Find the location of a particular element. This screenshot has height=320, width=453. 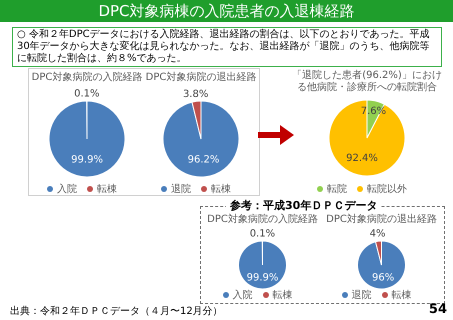

text: 参考：平成30年ＤＰＣデータ is located at coordinates (304, 206).